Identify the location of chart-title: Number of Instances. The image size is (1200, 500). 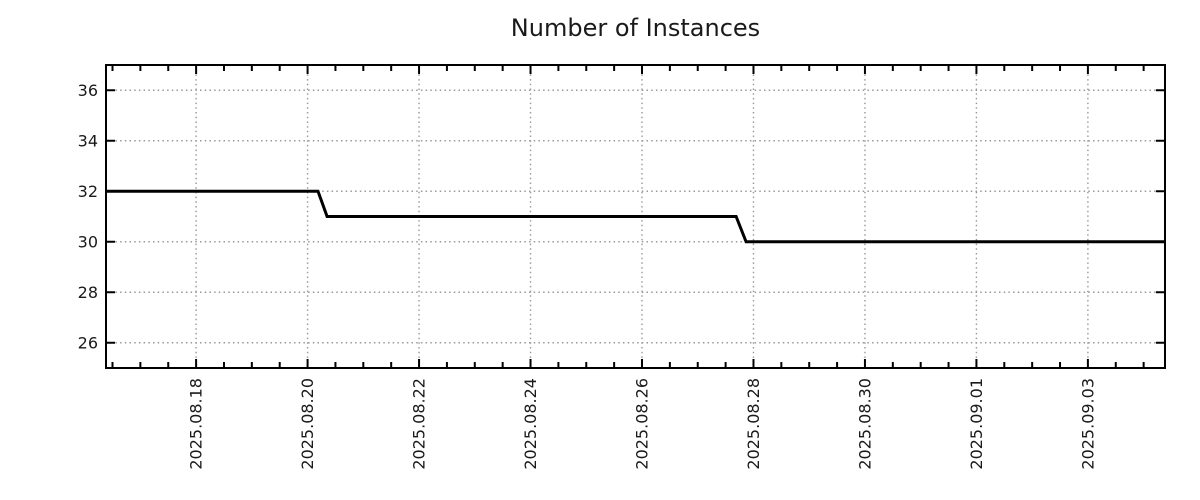
(635, 28).